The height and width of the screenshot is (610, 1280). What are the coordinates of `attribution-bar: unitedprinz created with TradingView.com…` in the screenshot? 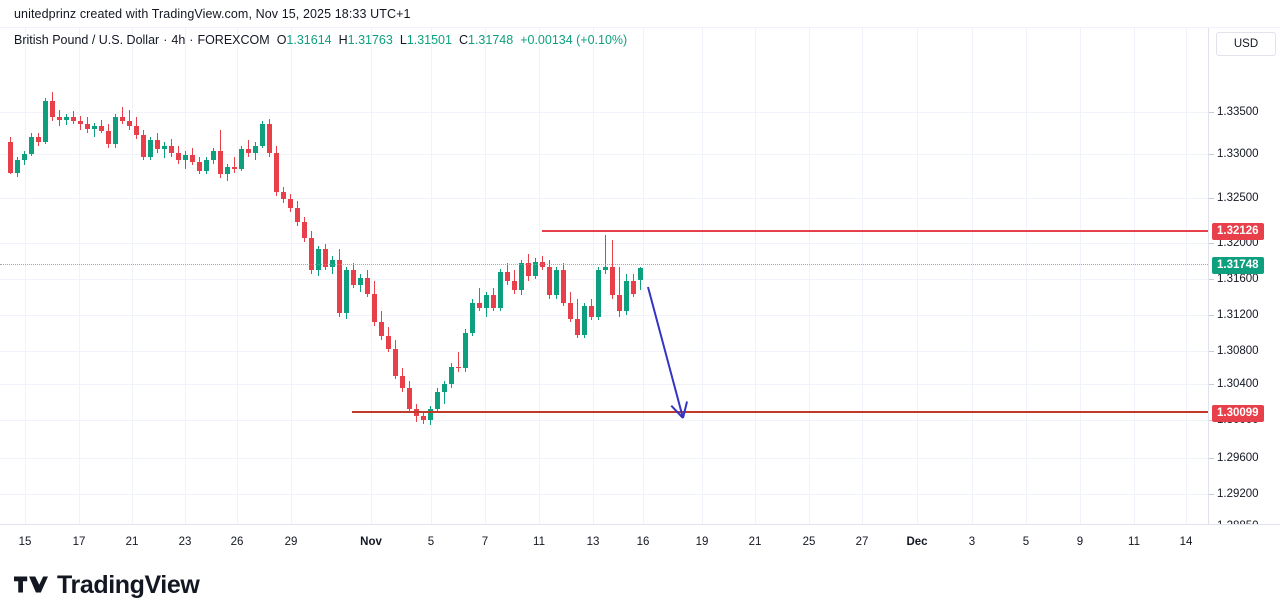 It's located at (640, 14).